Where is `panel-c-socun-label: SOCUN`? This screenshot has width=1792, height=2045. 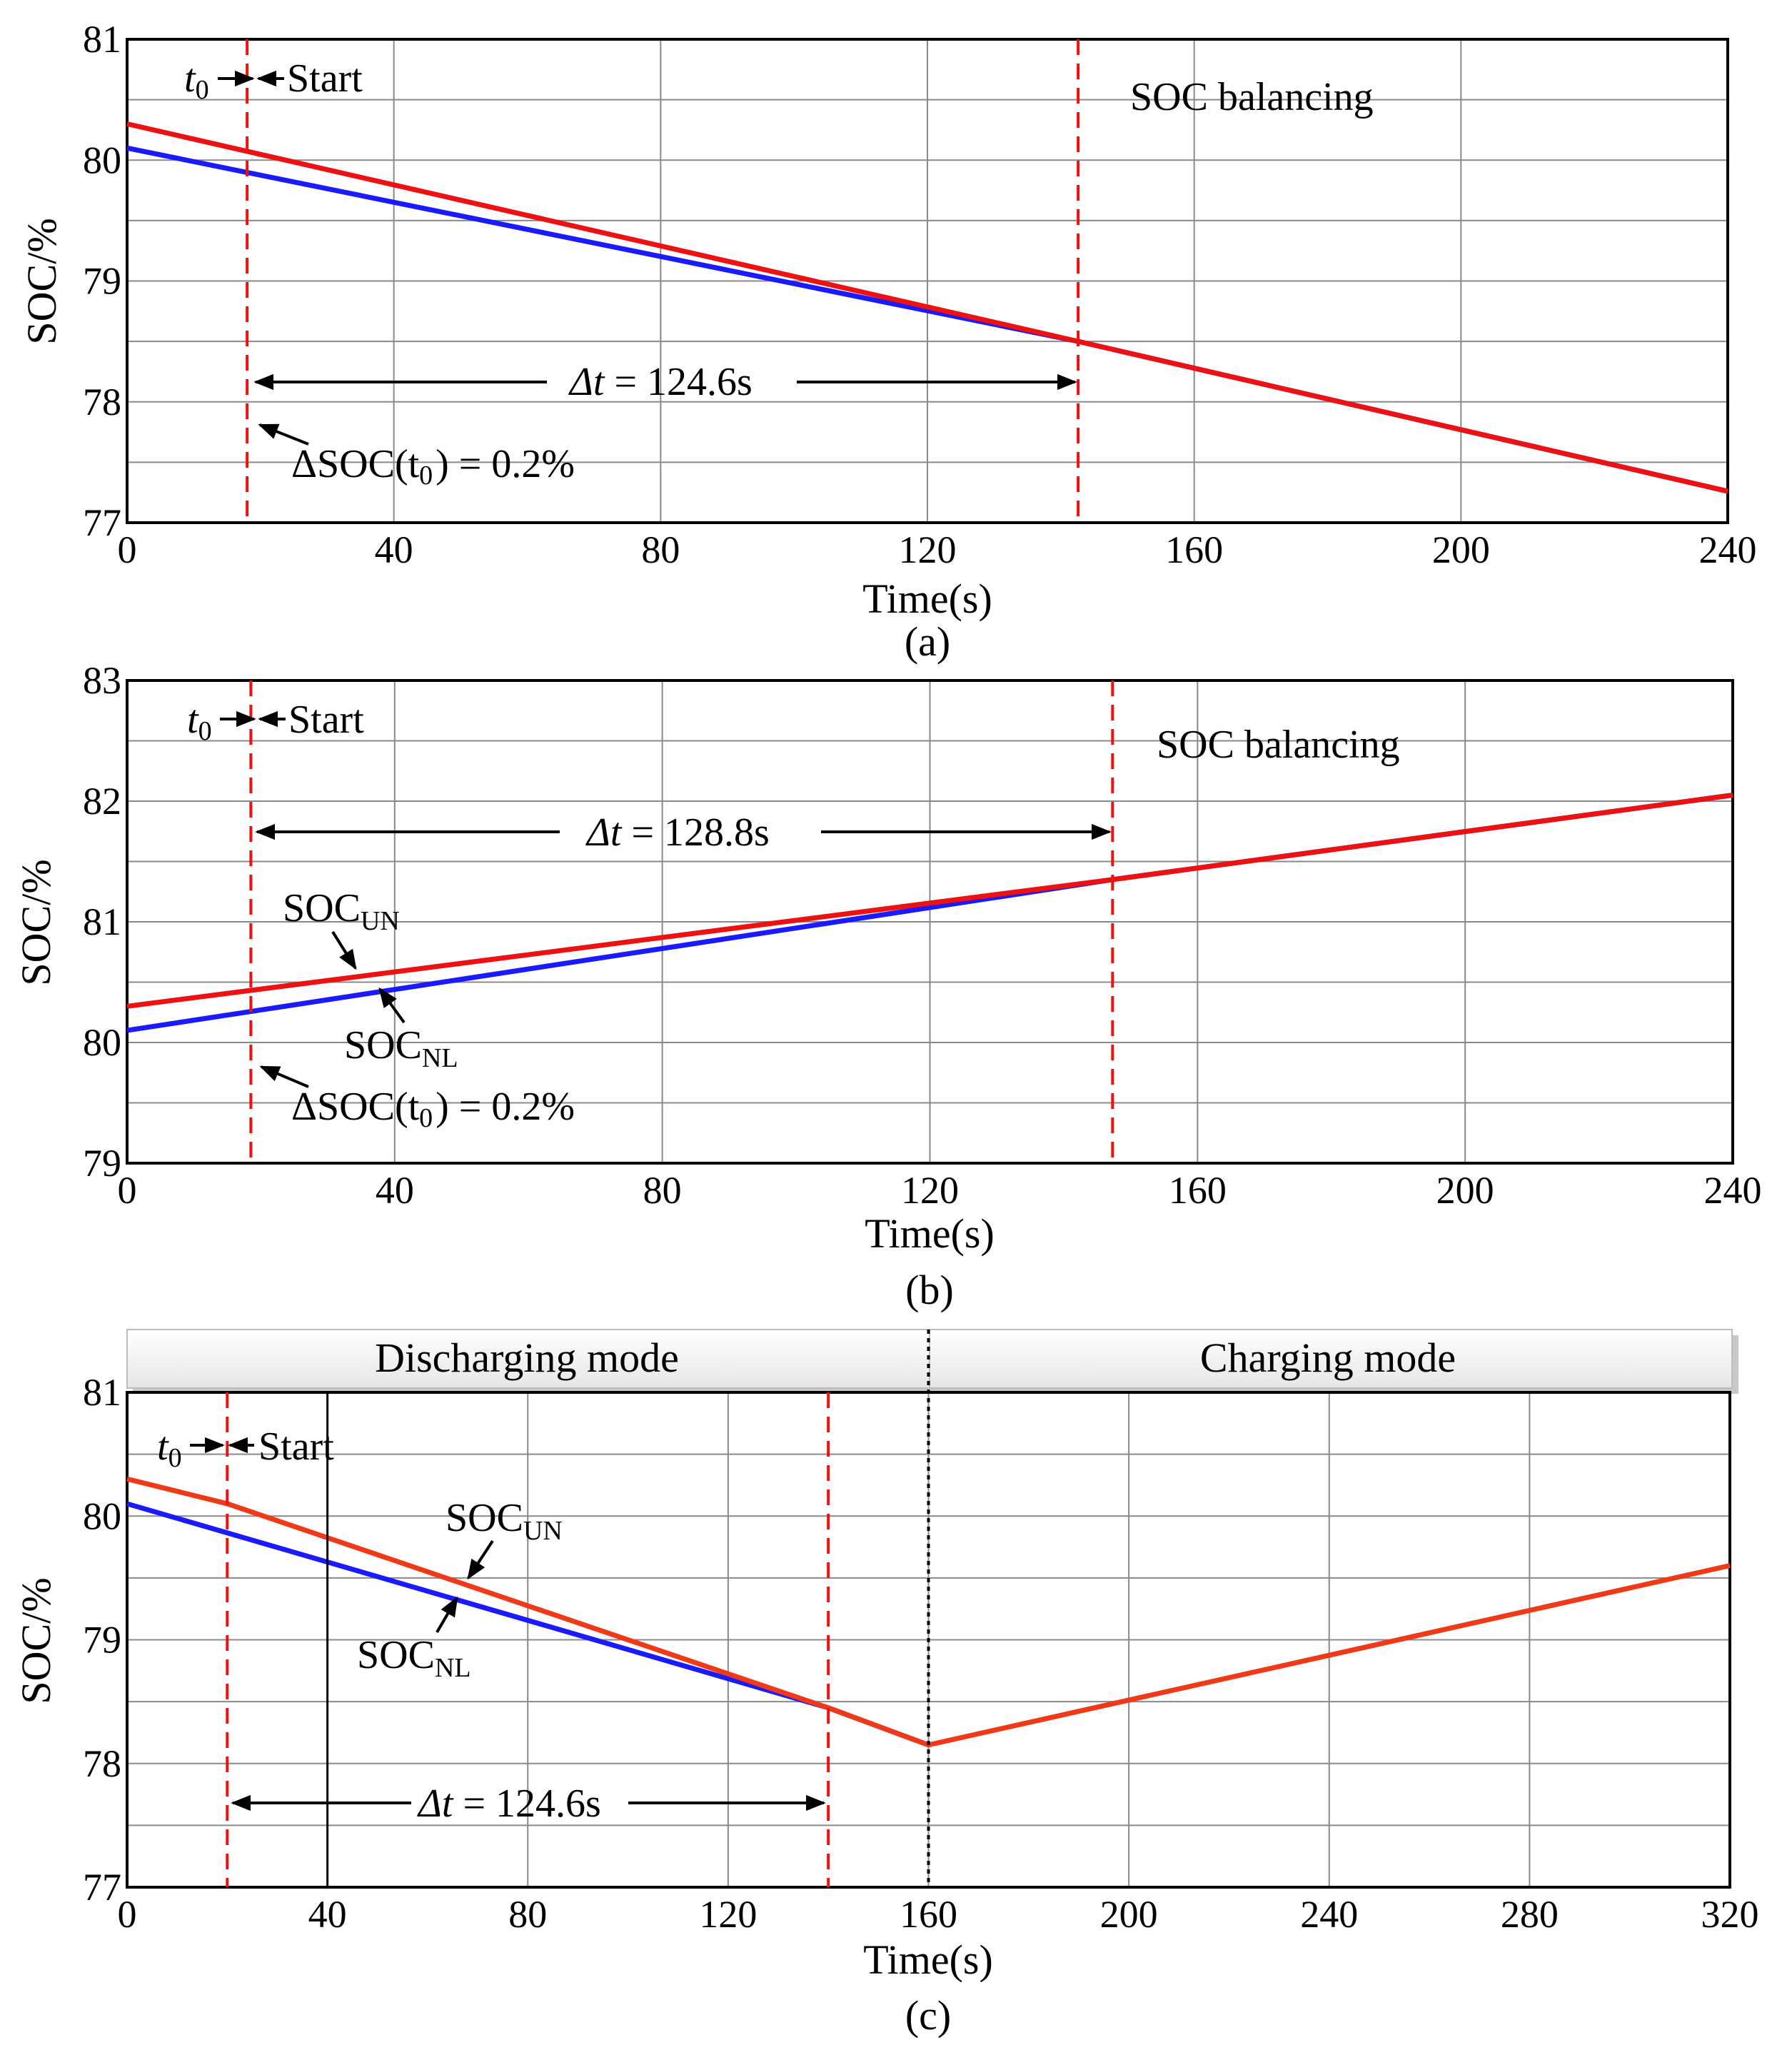 panel-c-socun-label: SOCUN is located at coordinates (504, 1521).